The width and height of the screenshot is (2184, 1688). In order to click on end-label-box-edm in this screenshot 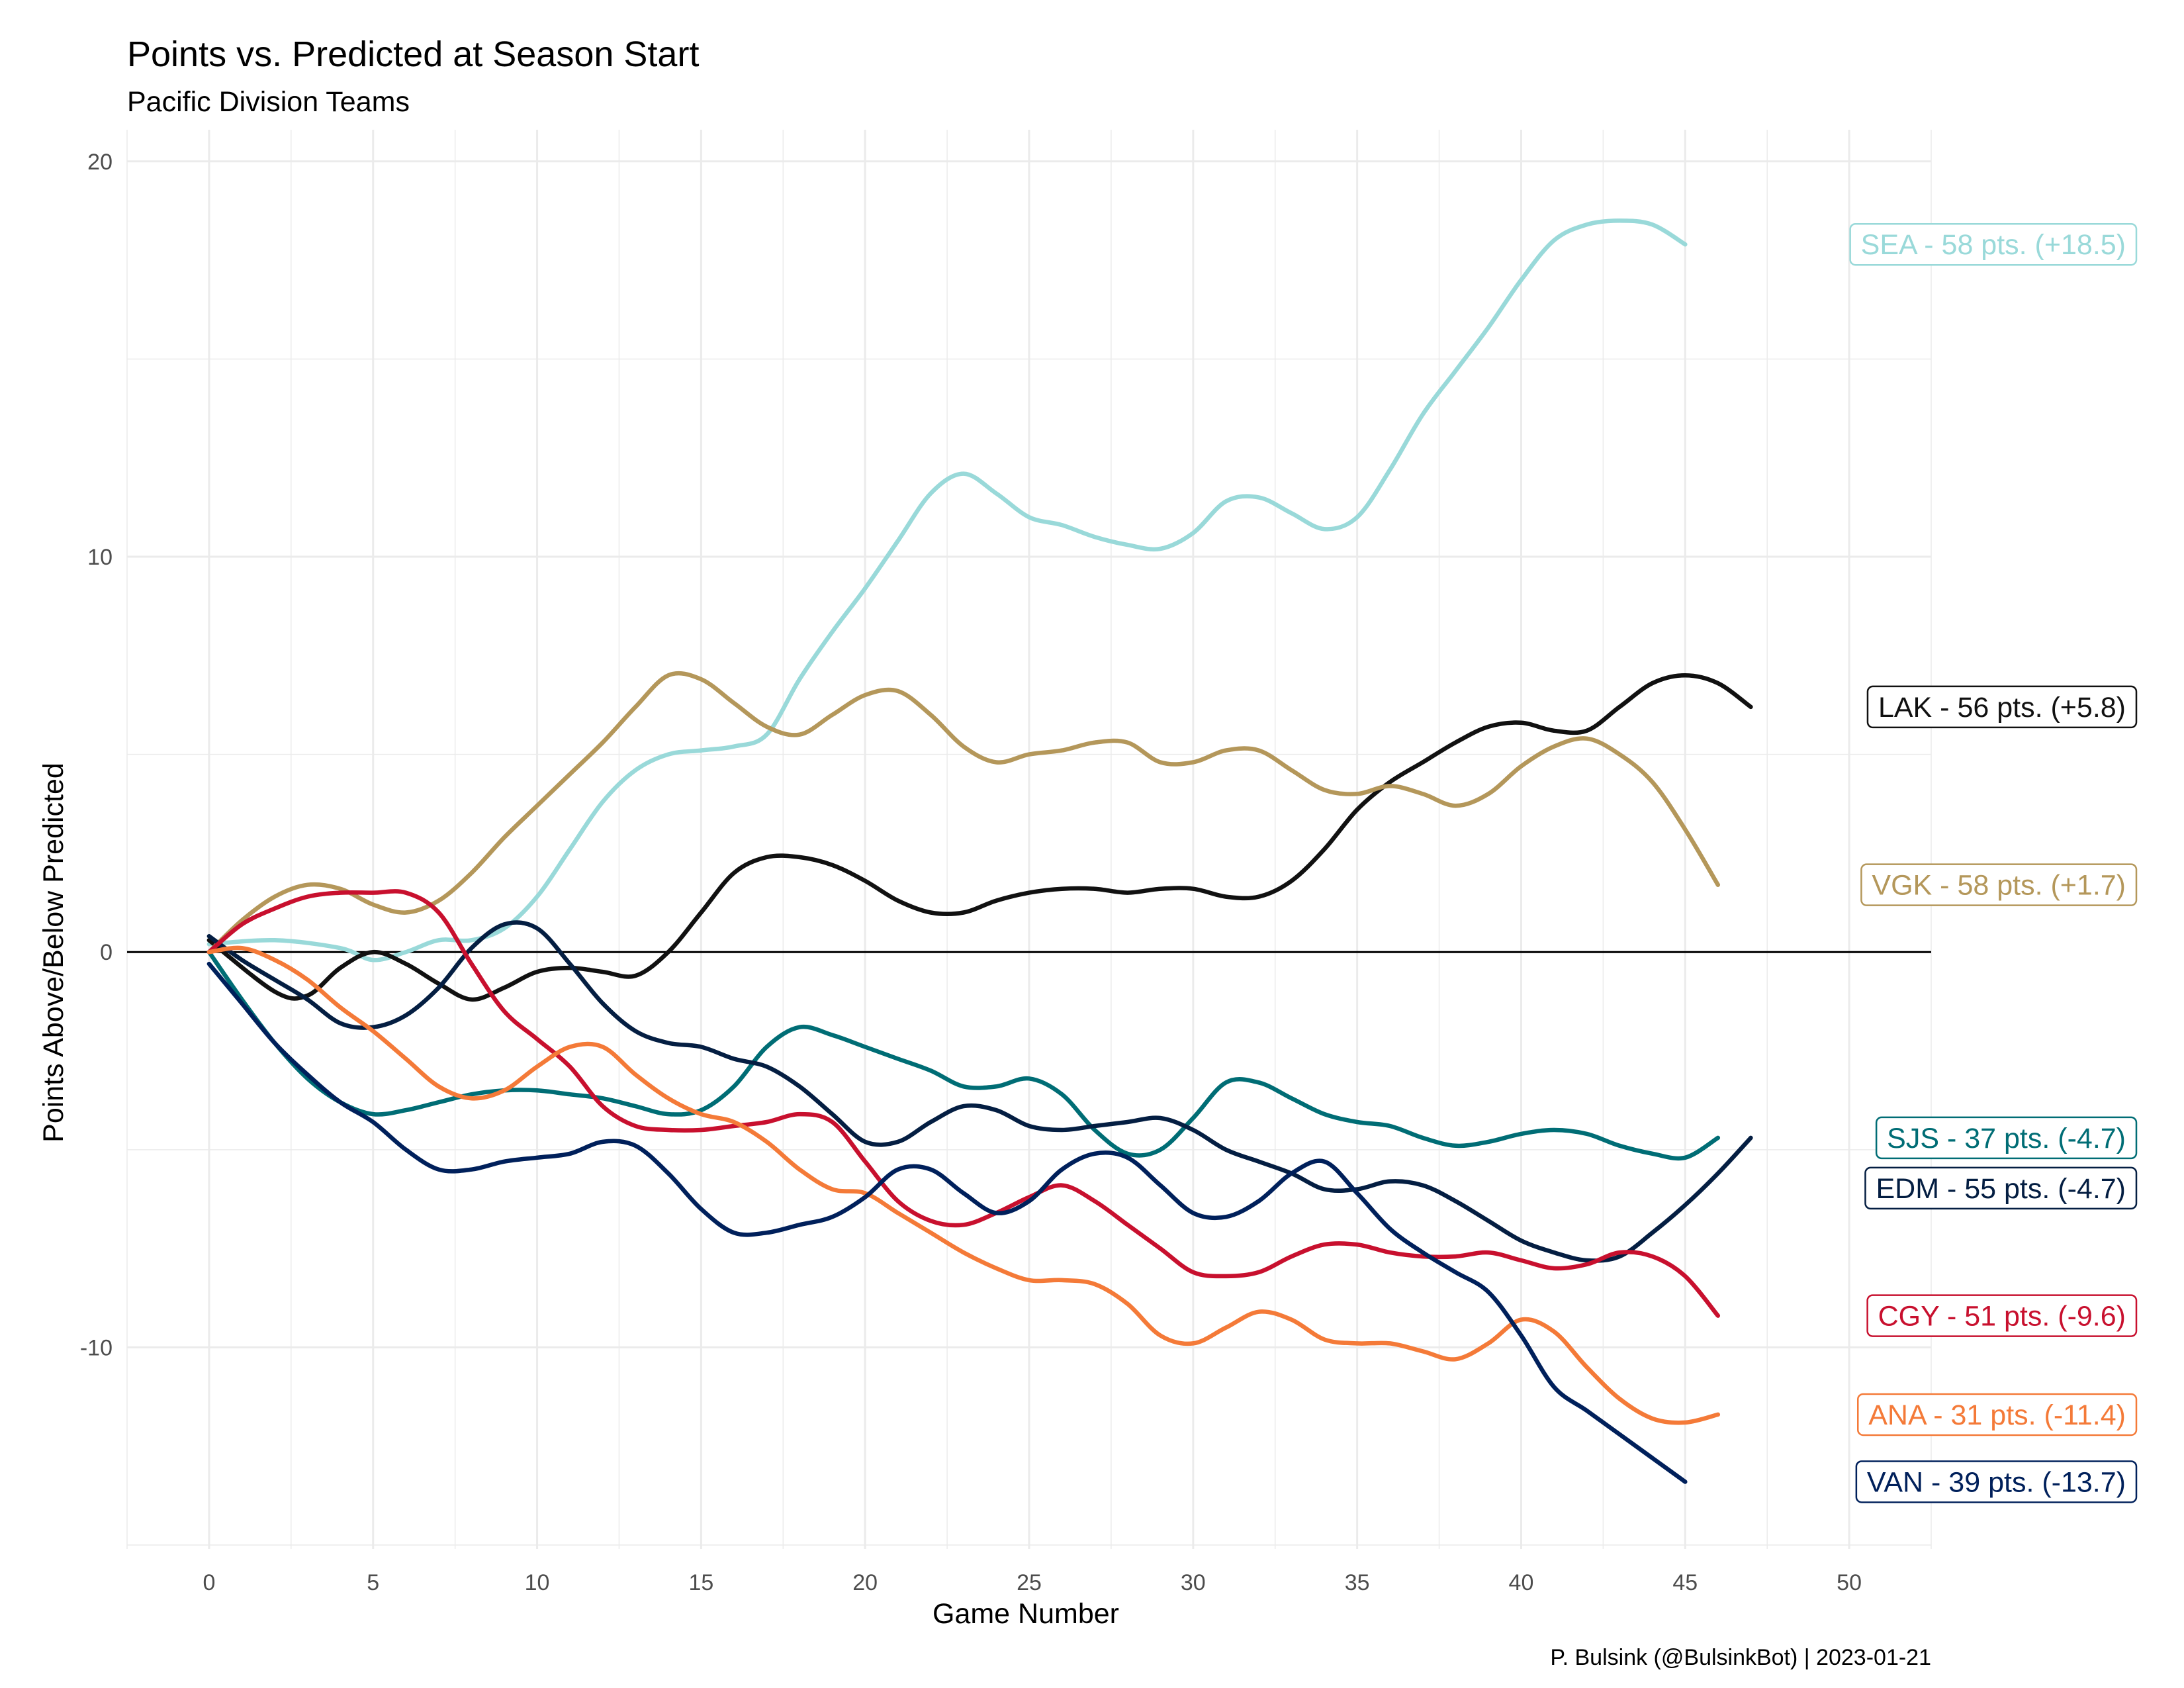, I will do `click(2001, 1188)`.